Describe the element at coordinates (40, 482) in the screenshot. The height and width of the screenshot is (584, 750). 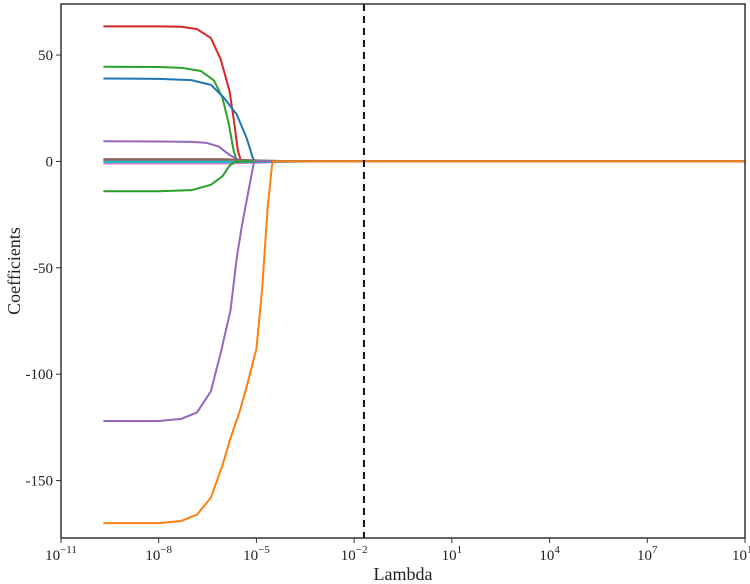
I see `y-tick-label: -150` at that location.